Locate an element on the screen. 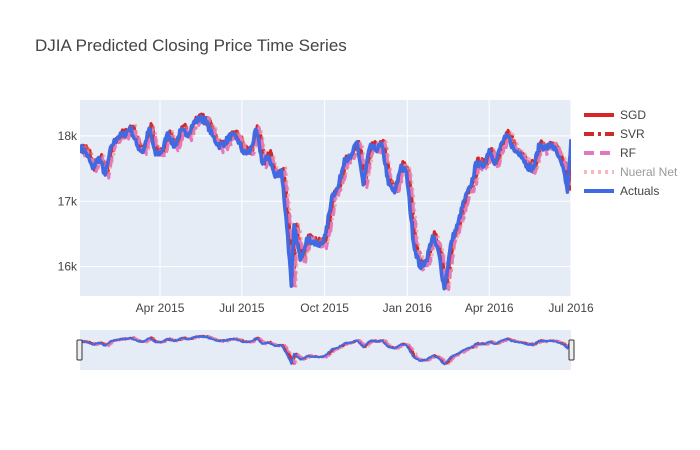  legend-label: SVR is located at coordinates (632, 134).